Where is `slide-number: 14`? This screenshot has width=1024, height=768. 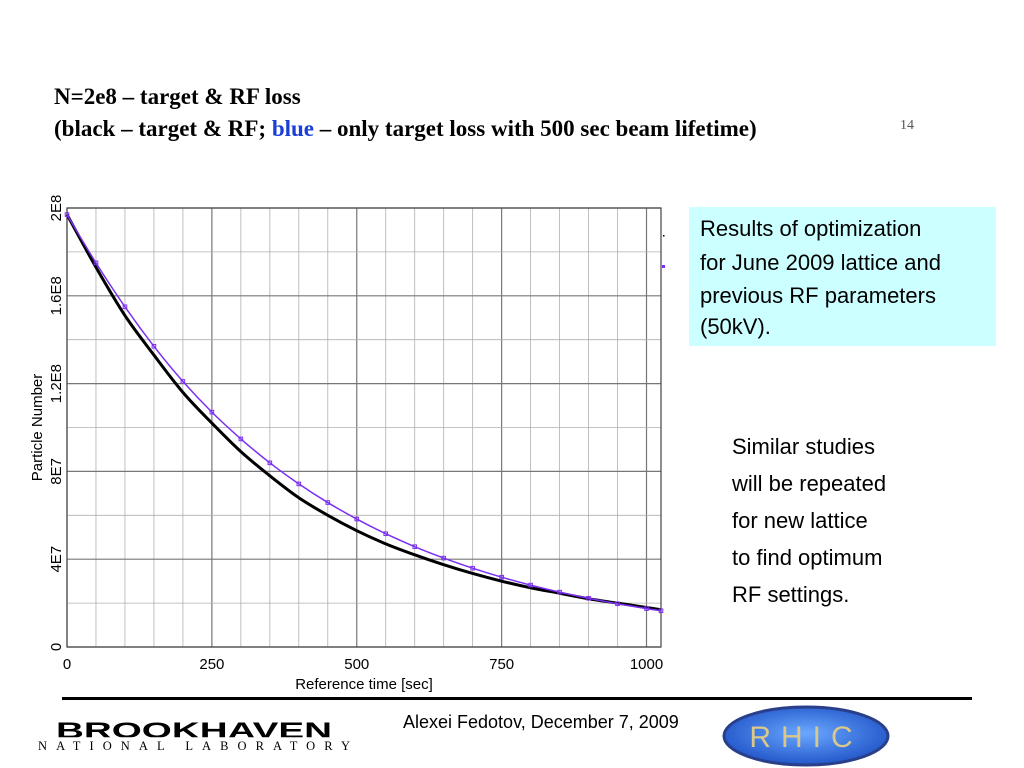
slide-number: 14 is located at coordinates (907, 125).